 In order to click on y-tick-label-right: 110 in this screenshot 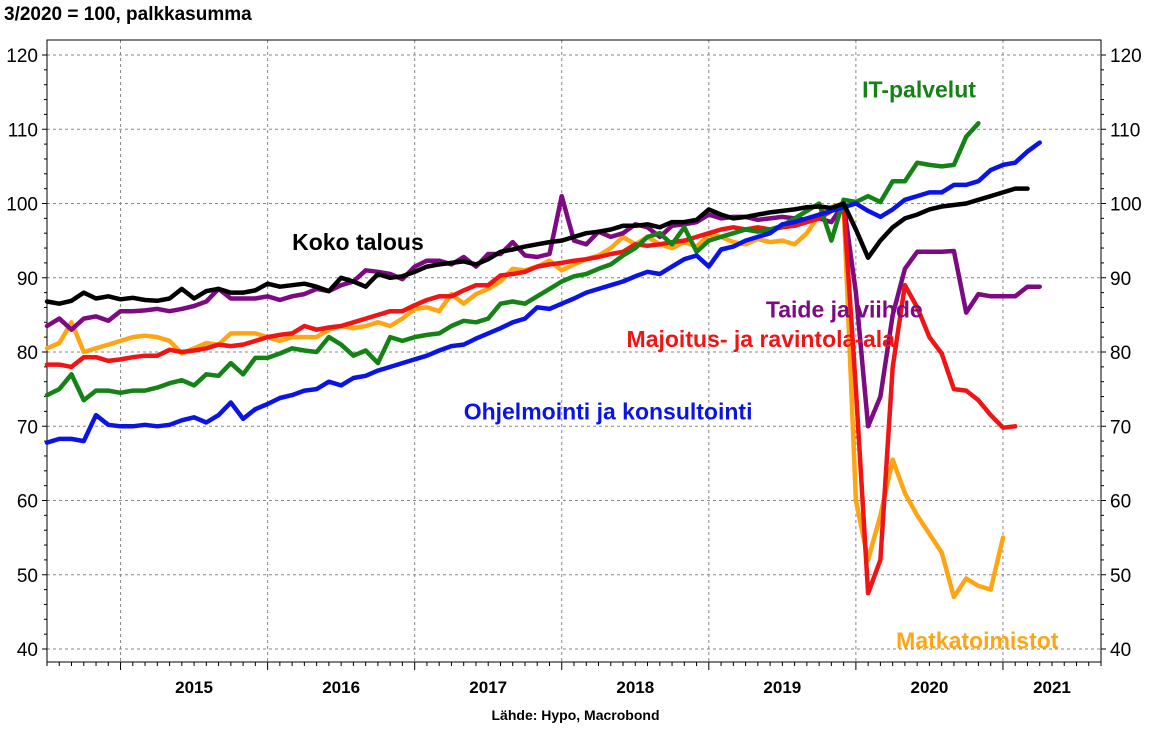, I will do `click(1125, 130)`.